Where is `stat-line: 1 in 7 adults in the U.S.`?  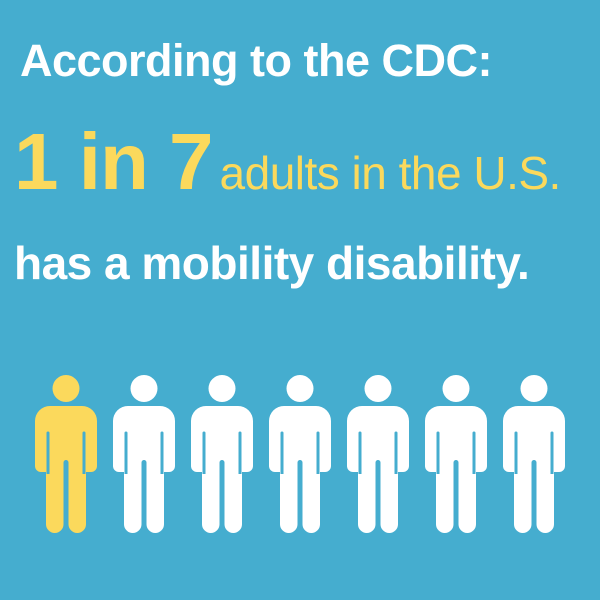 stat-line: 1 in 7 adults in the U.S. is located at coordinates (287, 162).